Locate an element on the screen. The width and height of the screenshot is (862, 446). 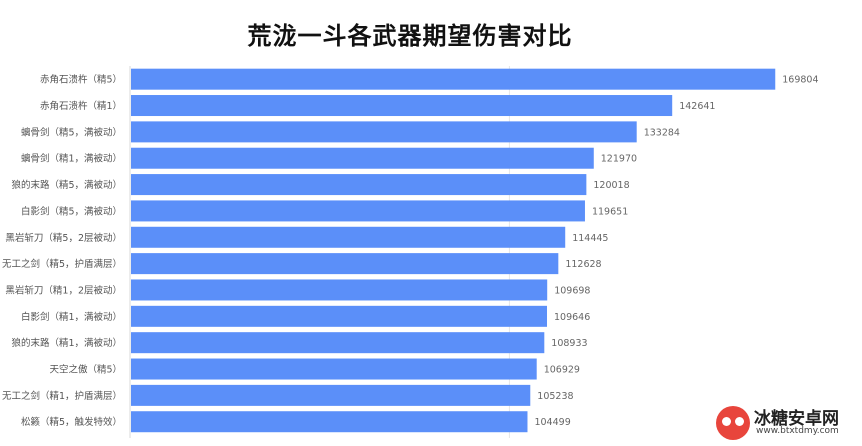
category-label: 螭骨剑（精1，满被动） is located at coordinates (71, 159).